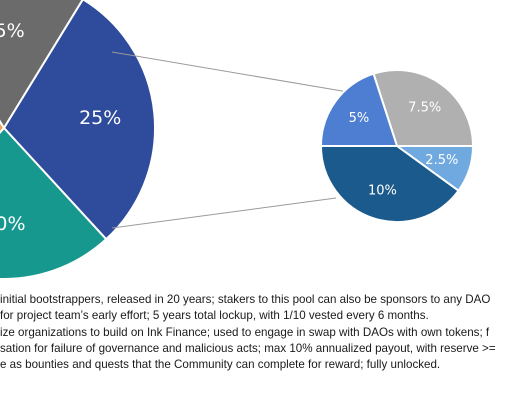 Image resolution: width=520 pixels, height=400 pixels. I want to click on slice-label: 7.5%, so click(424, 107).